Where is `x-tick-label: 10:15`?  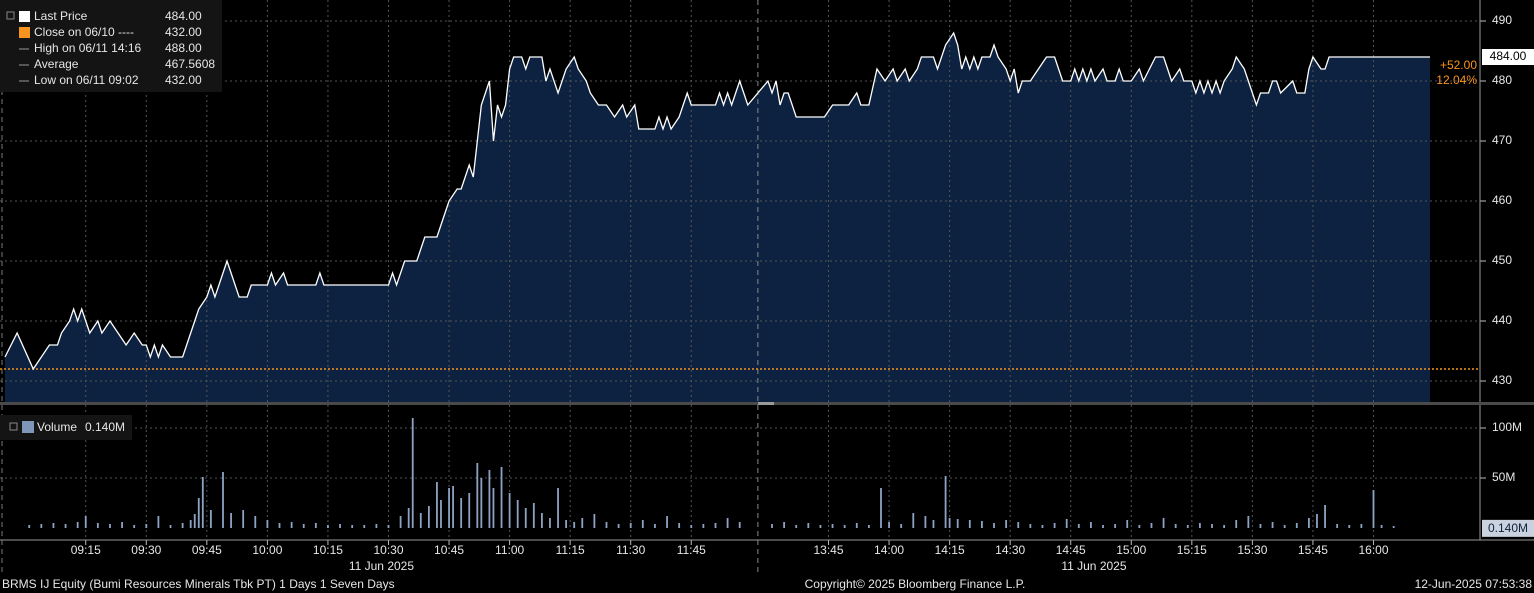 x-tick-label: 10:15 is located at coordinates (328, 550).